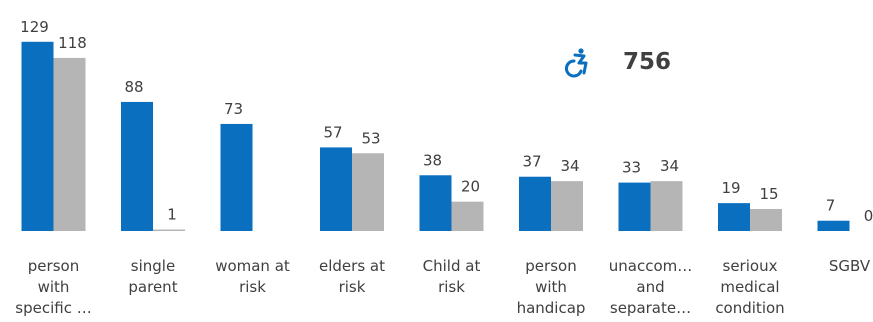  Describe the element at coordinates (470, 187) in the screenshot. I see `value-label-series2-4: 20` at that location.